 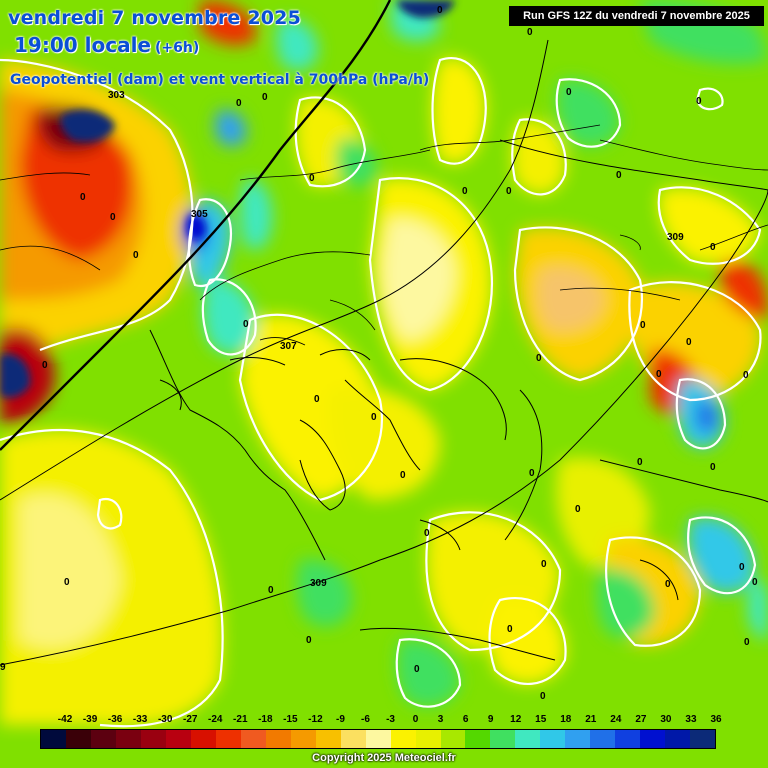 What do you see at coordinates (641, 719) in the screenshot?
I see `legend-tick-label: 27` at bounding box center [641, 719].